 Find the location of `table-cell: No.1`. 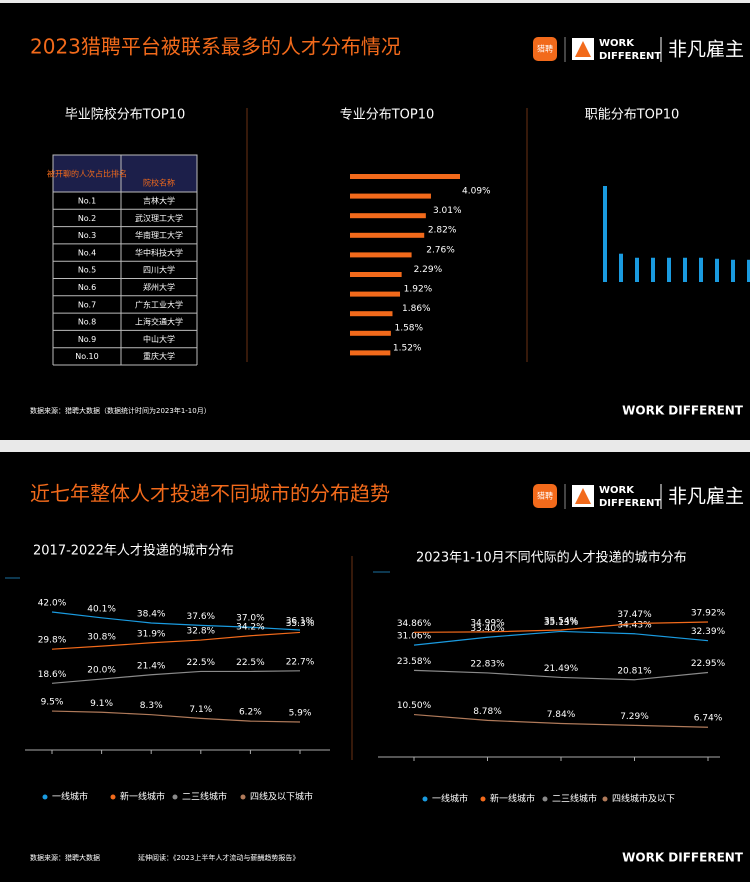

table-cell: No.1 is located at coordinates (87, 201).